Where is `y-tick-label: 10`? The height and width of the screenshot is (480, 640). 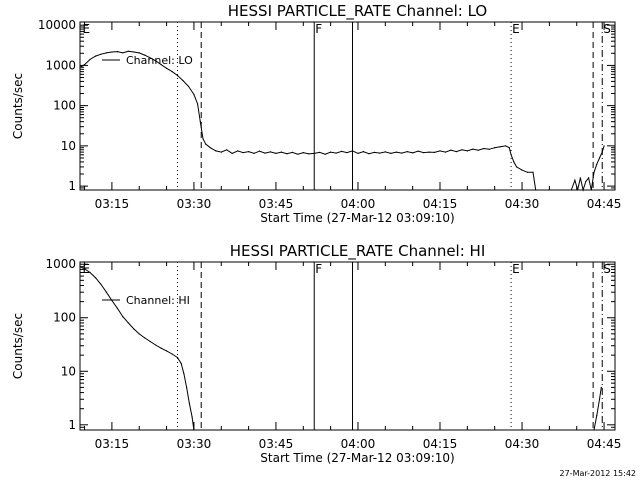
y-tick-label: 10 is located at coordinates (68, 371).